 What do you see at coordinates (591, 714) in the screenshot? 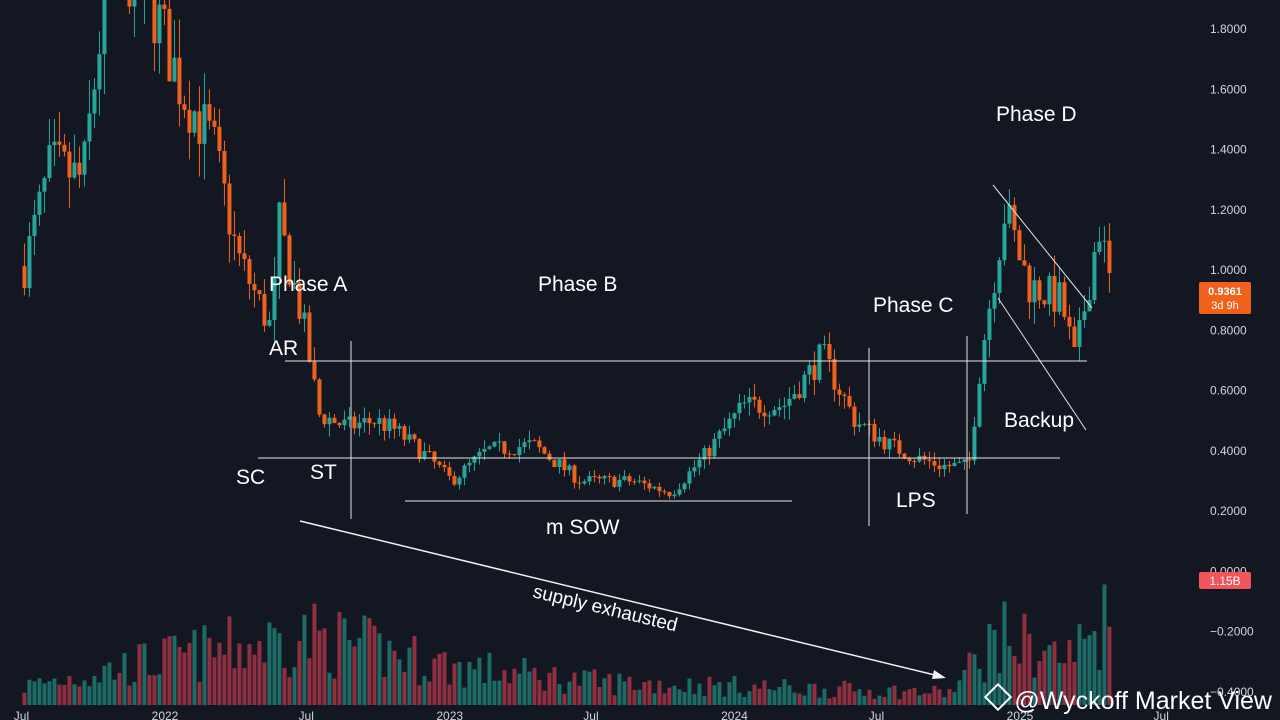
I see `time-axis: Jul 2022 Jul 2023 Jul 2024 Jul 2025 Jul` at bounding box center [591, 714].